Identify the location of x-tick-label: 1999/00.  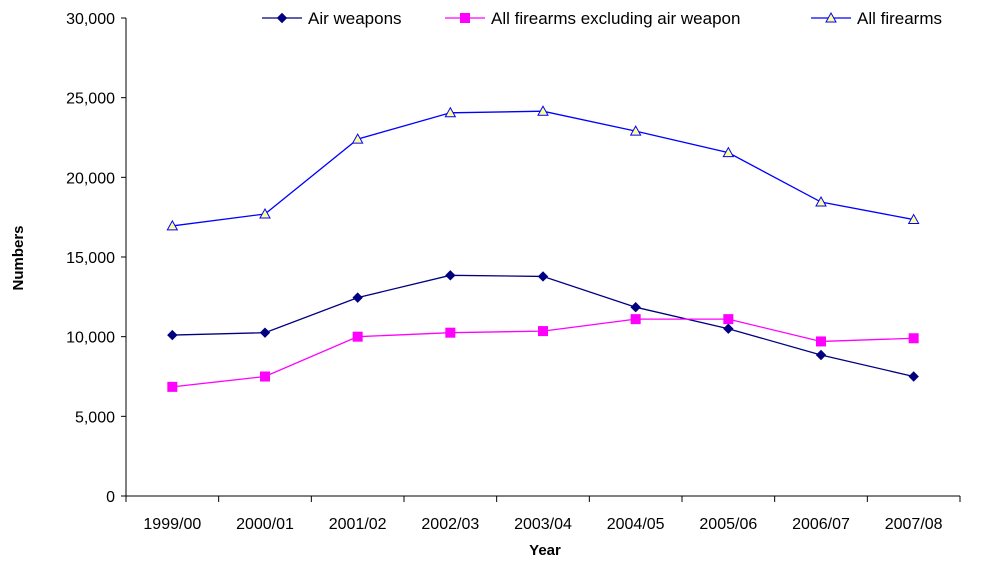
(172, 524).